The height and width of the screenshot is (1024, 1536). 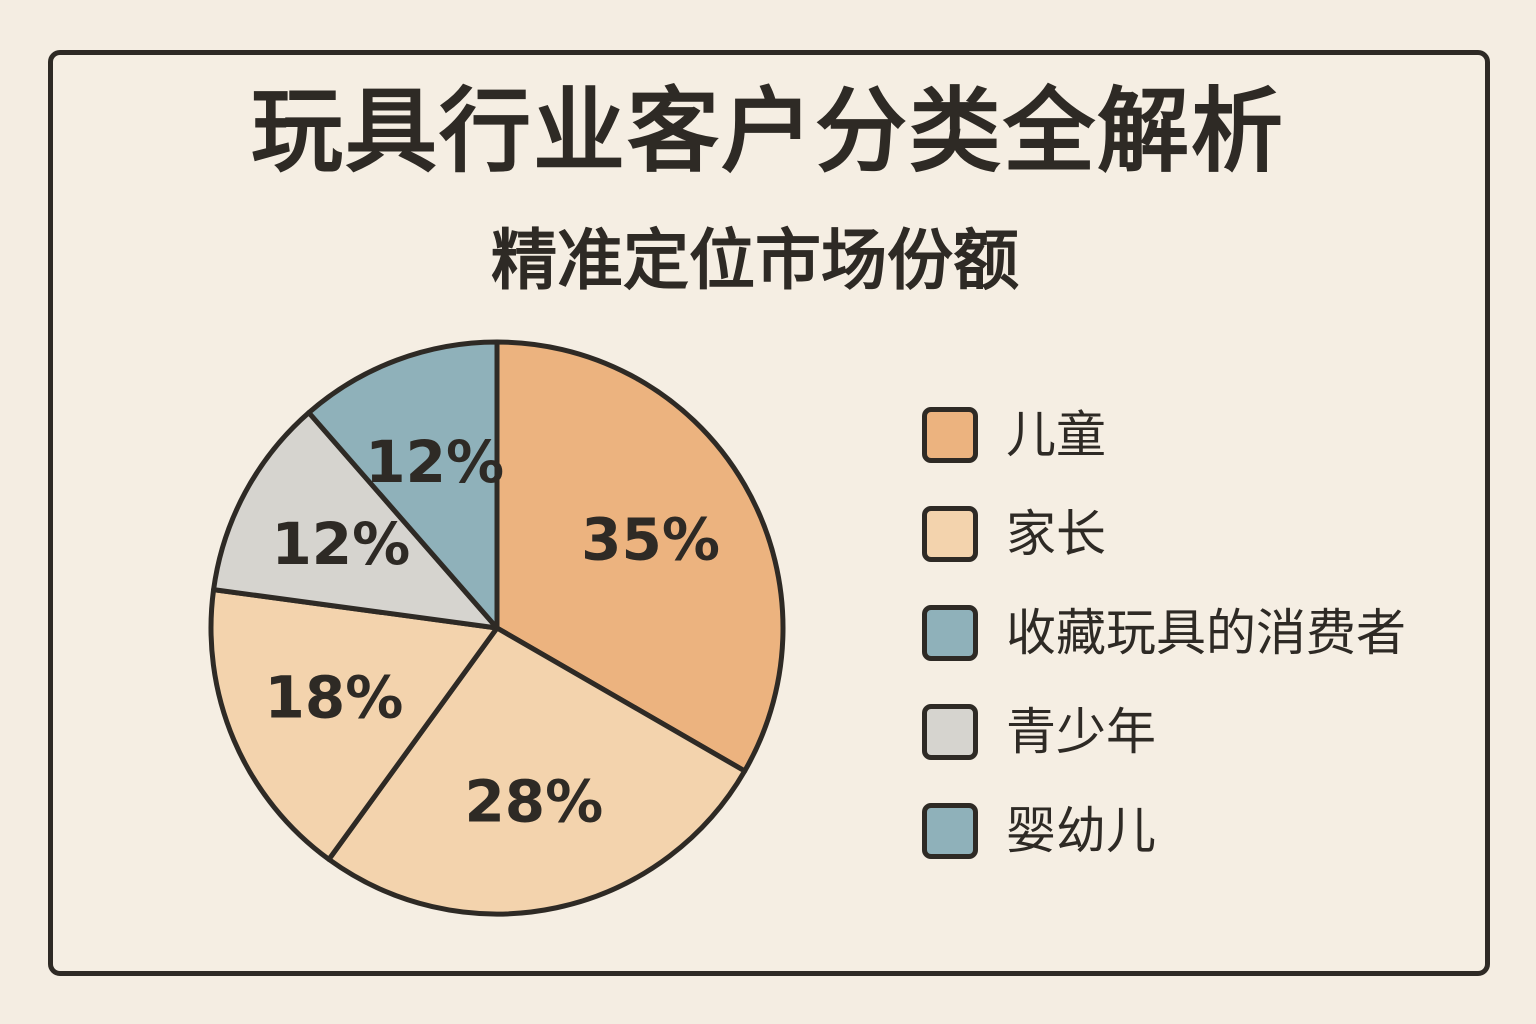 I want to click on slice-value-label: 35%, so click(x=650, y=539).